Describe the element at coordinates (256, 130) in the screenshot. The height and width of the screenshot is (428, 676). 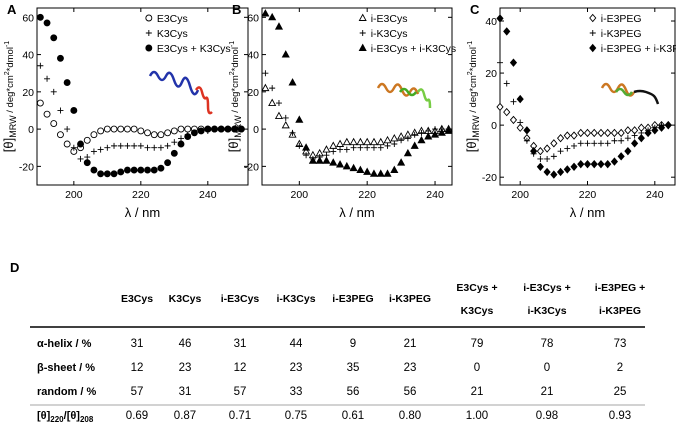
I see `y-tick-label: 0` at that location.